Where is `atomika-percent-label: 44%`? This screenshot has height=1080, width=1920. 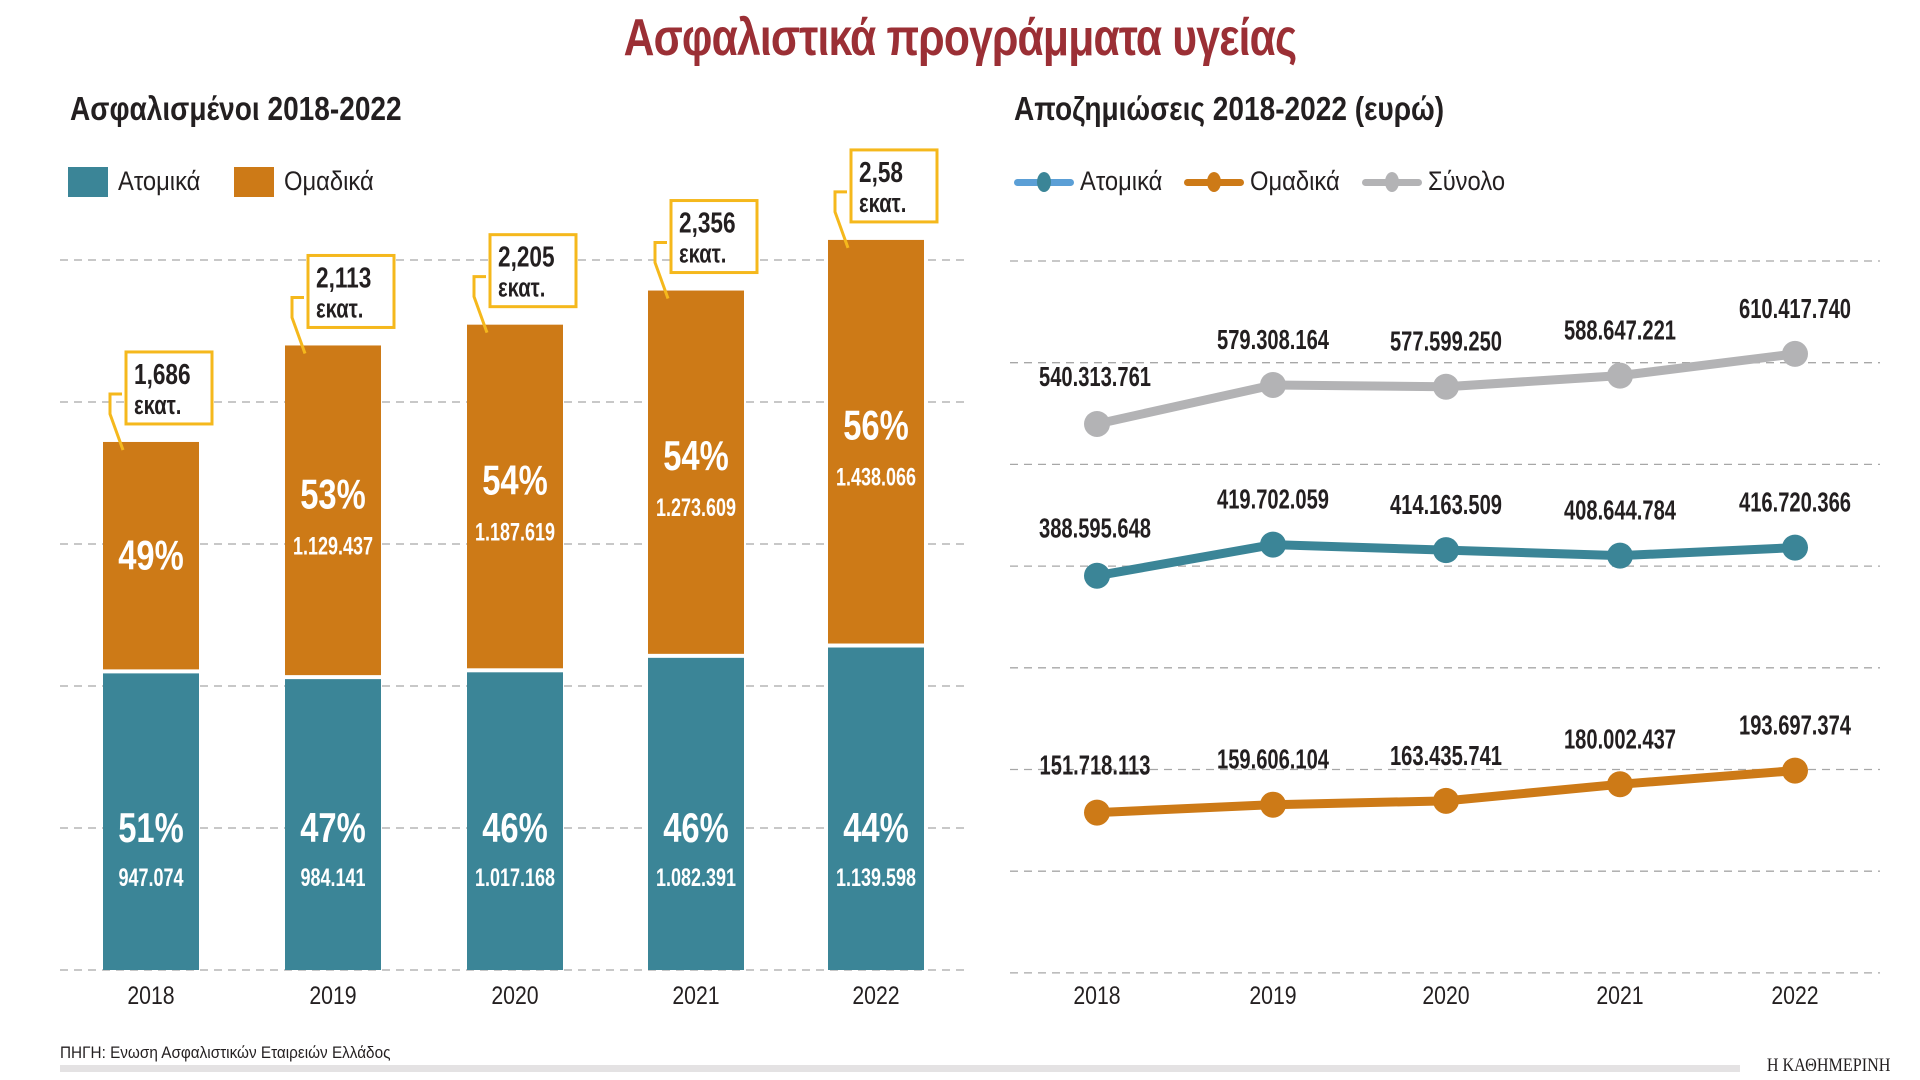
atomika-percent-label: 44% is located at coordinates (876, 827).